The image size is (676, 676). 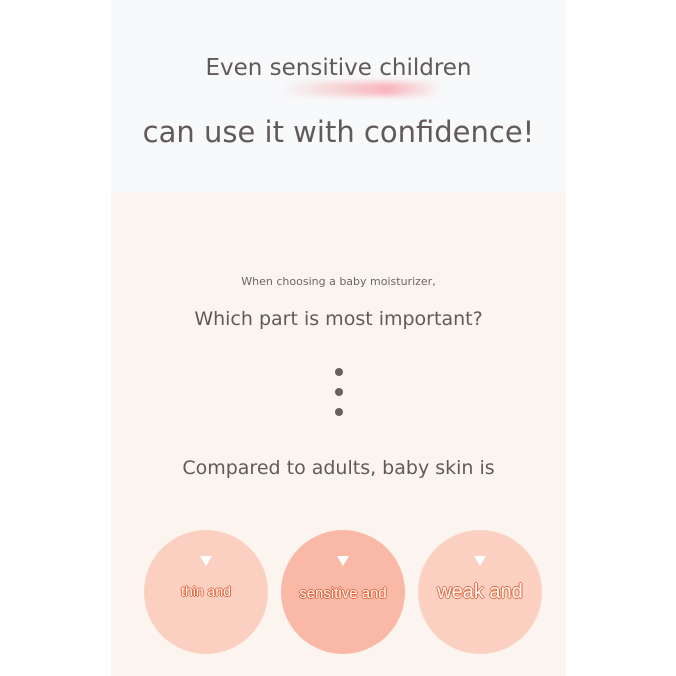 I want to click on question-text: Which part is most important?, so click(x=338, y=319).